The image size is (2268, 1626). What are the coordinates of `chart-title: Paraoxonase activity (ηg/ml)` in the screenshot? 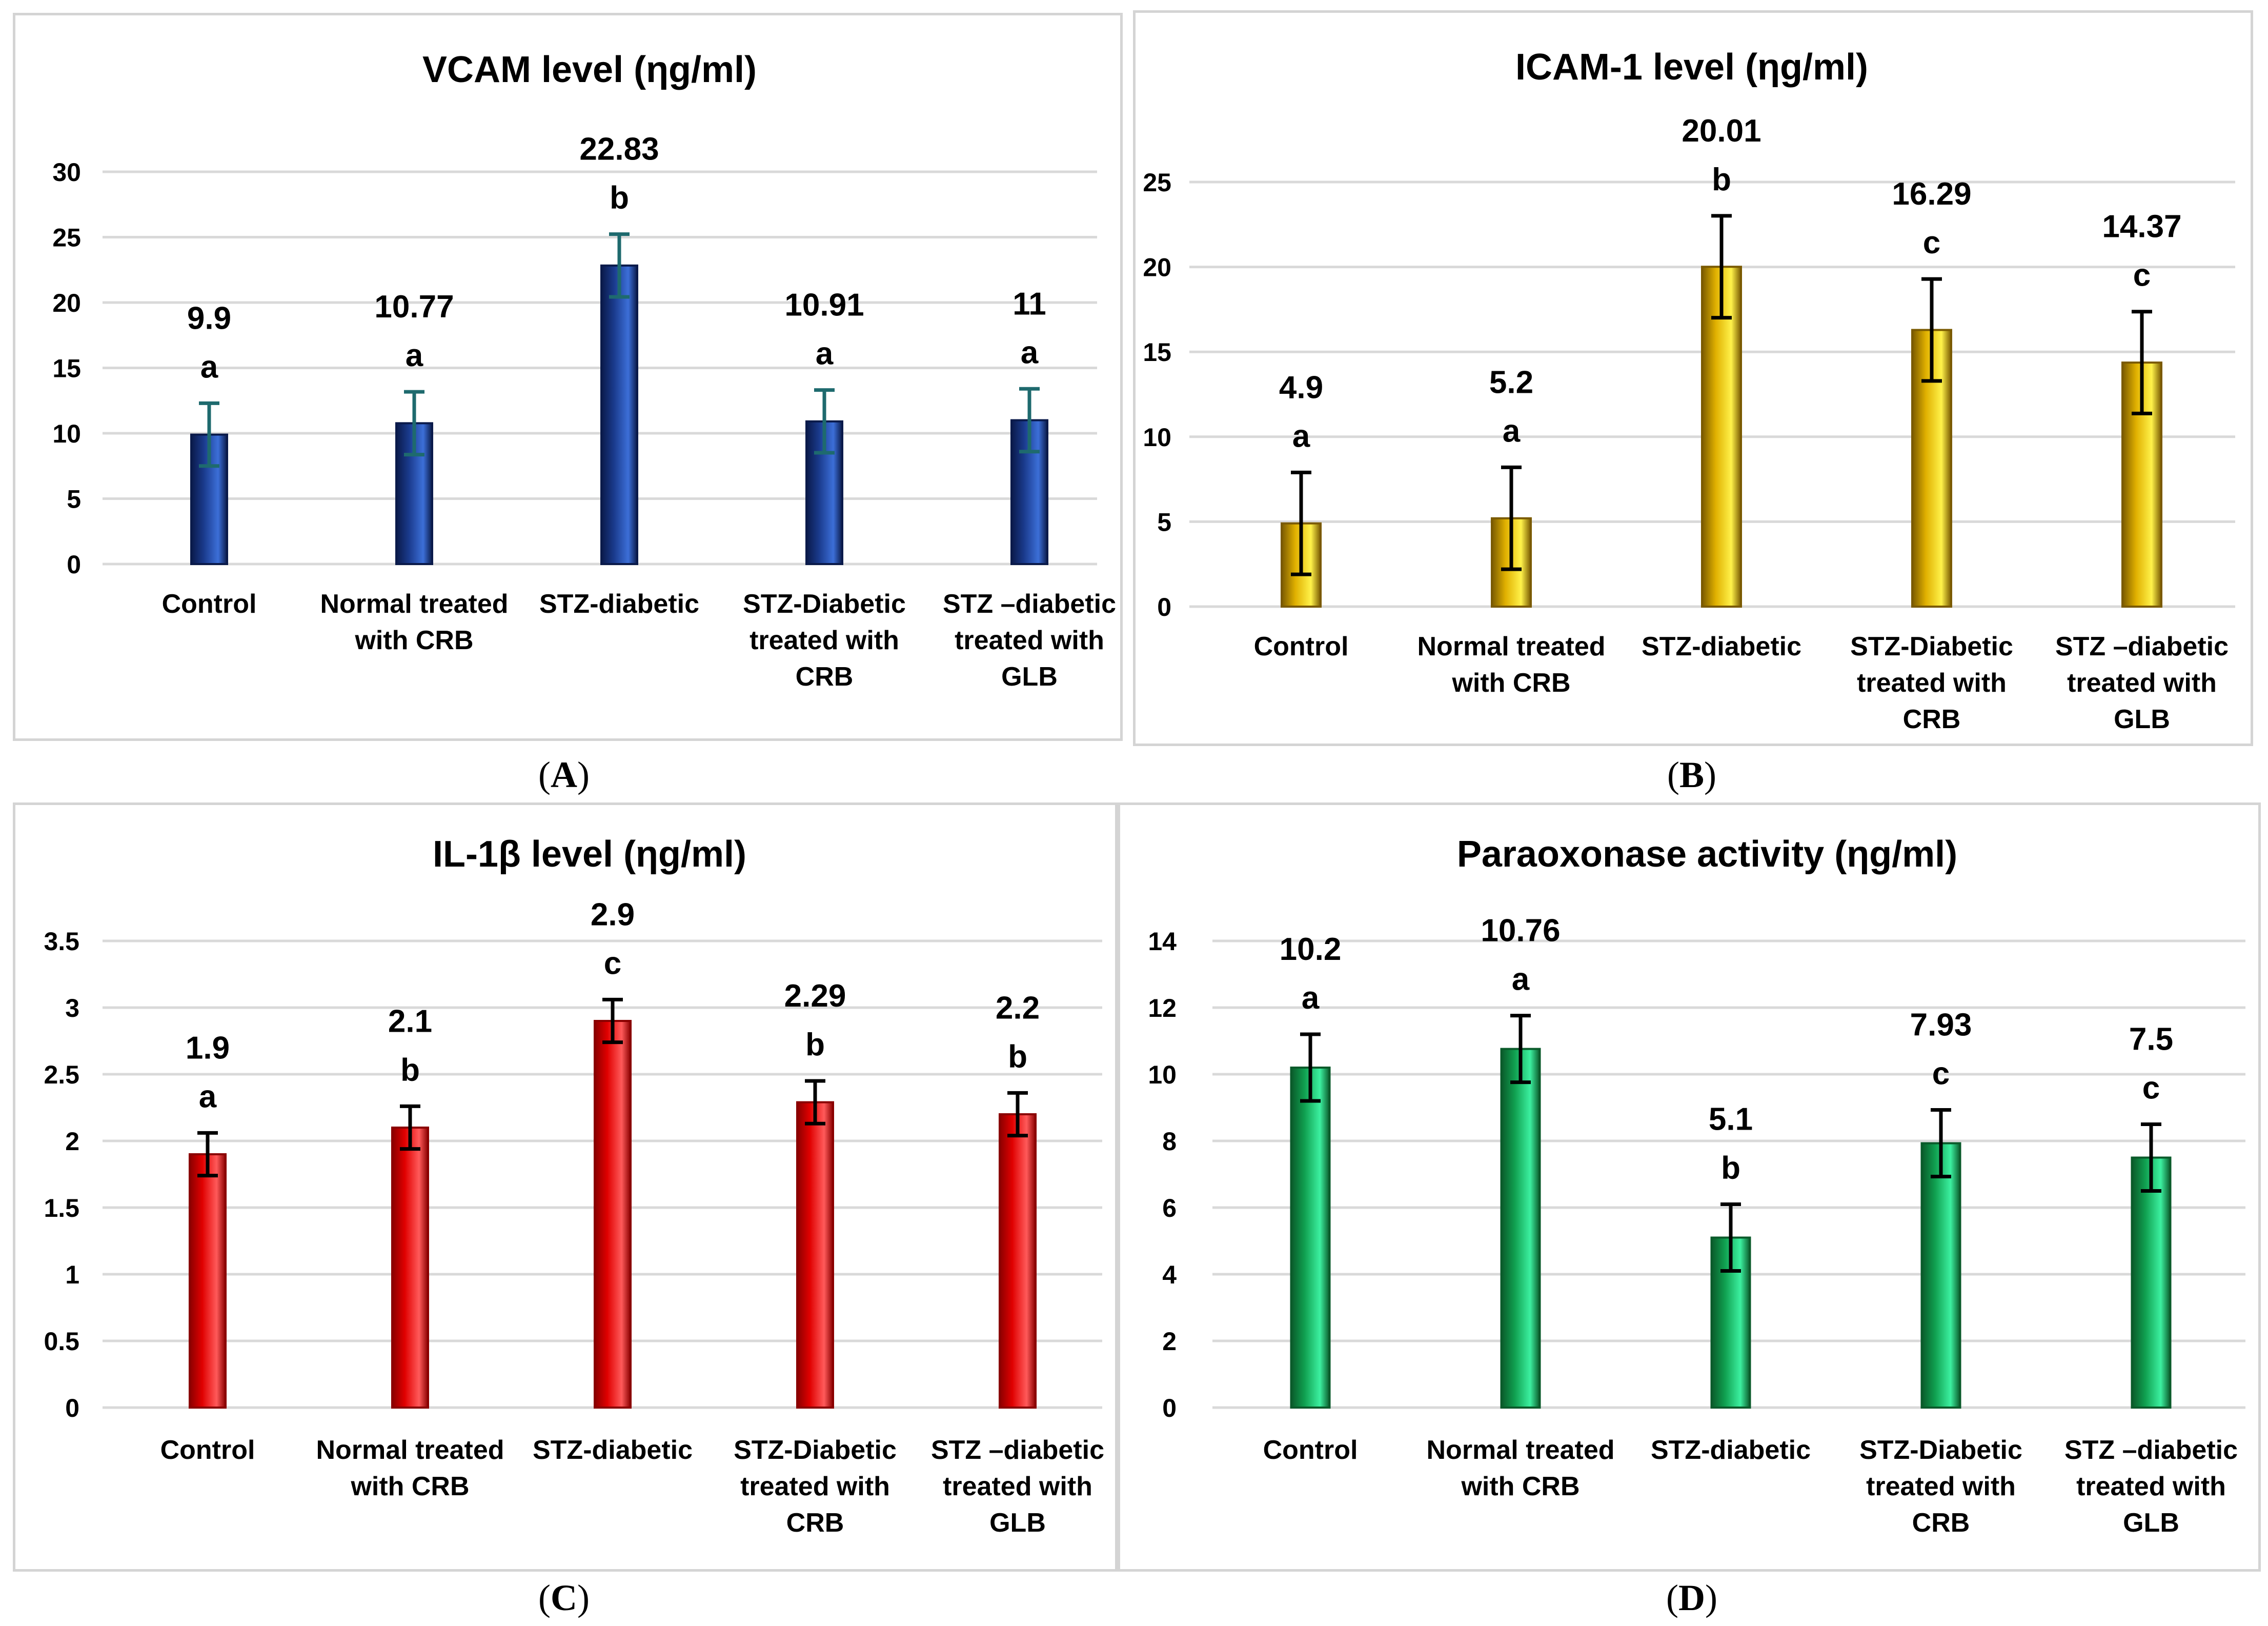 It's located at (1707, 854).